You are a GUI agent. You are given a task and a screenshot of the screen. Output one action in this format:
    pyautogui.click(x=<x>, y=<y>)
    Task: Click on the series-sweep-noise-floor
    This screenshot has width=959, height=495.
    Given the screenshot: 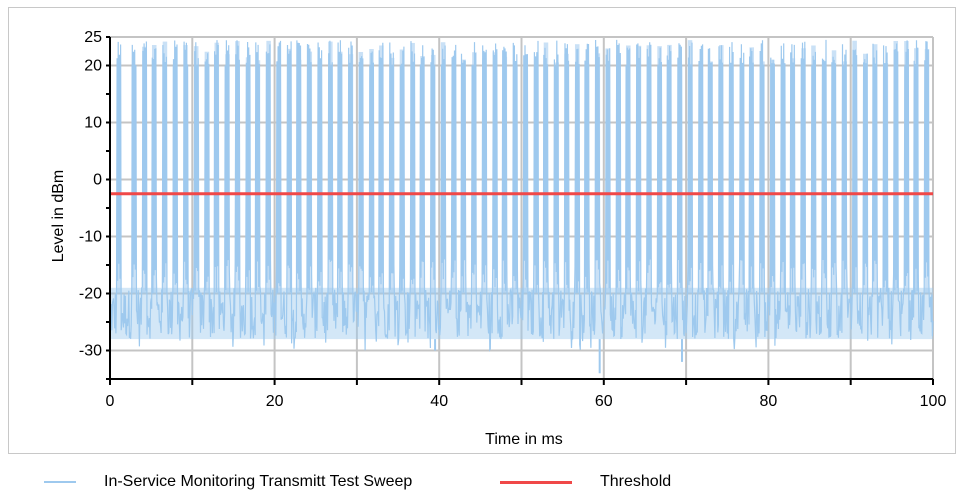 What is the action you would take?
    pyautogui.click(x=521, y=313)
    